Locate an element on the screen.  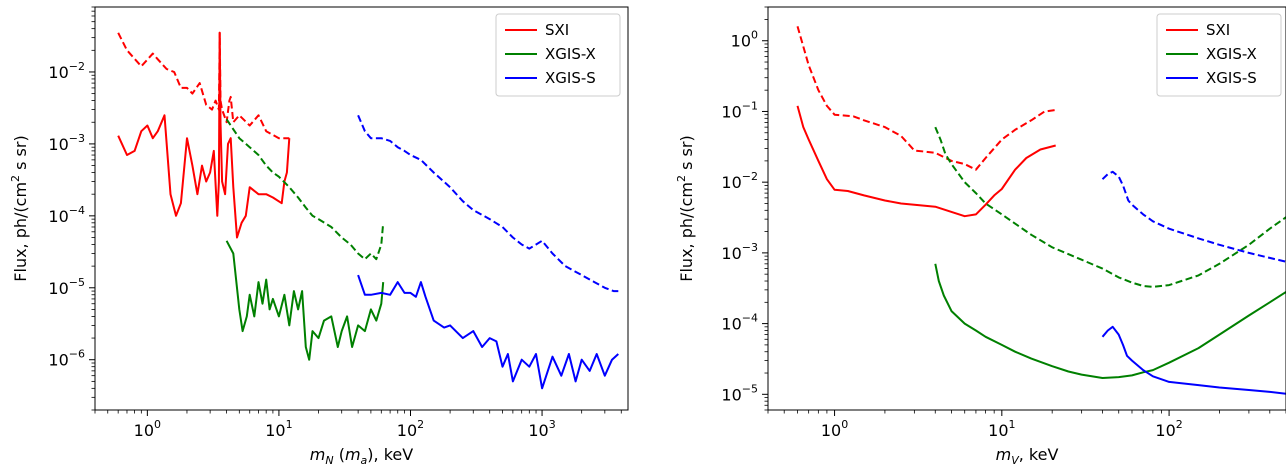
x-axis-label: mN (ma), keV is located at coordinates (361, 455).